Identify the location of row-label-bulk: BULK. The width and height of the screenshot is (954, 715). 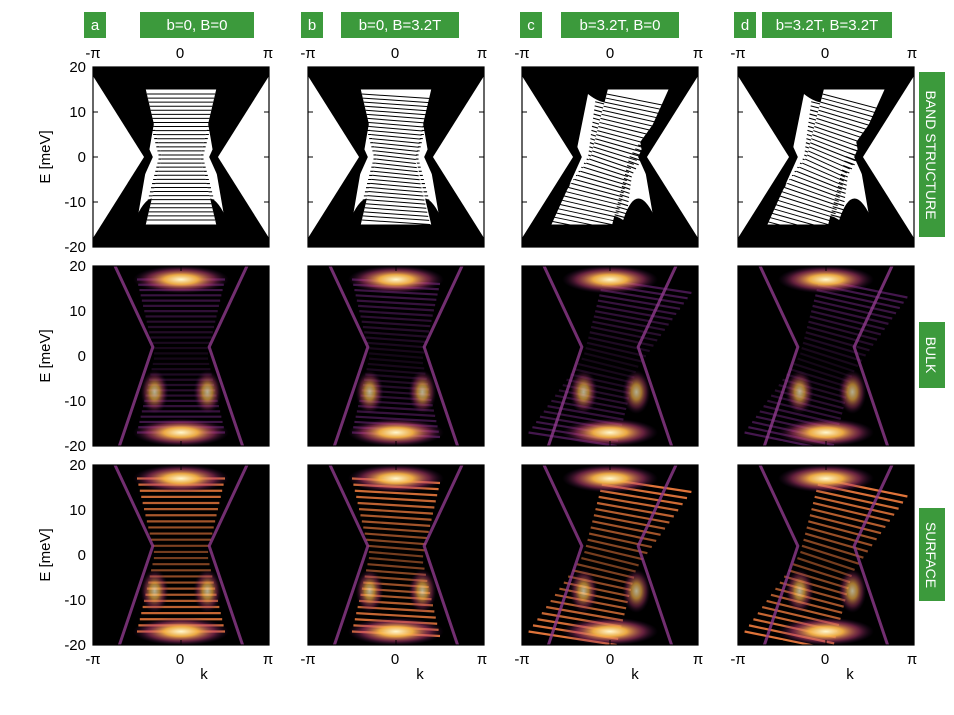
(931, 355).